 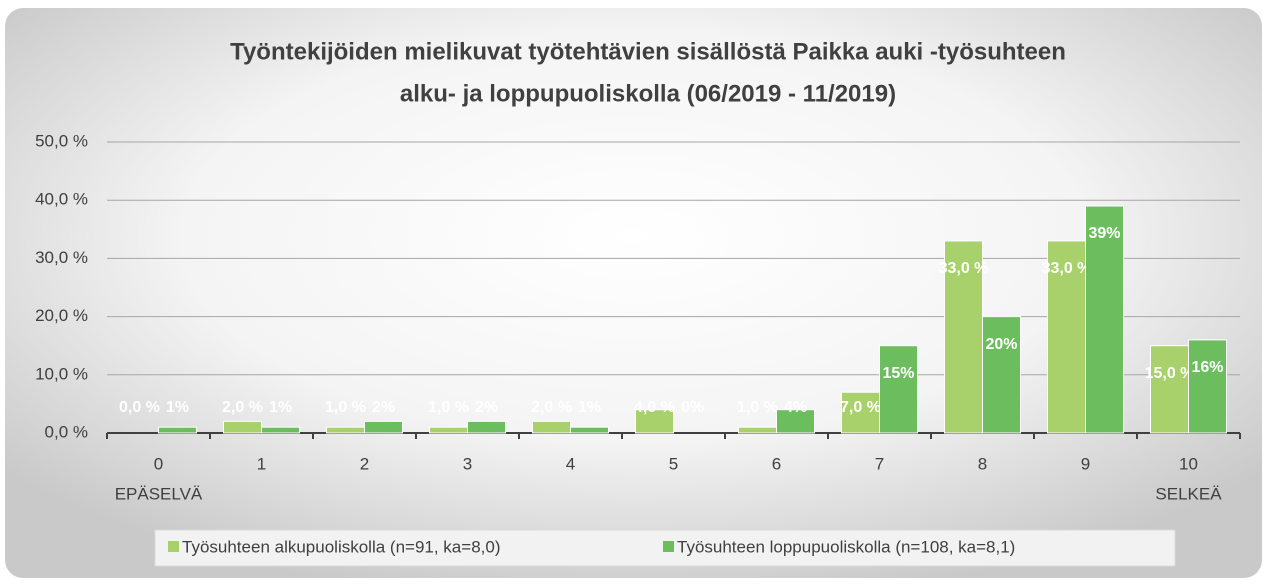 What do you see at coordinates (61, 373) in the screenshot?
I see `y-tick-label: 10,0 %` at bounding box center [61, 373].